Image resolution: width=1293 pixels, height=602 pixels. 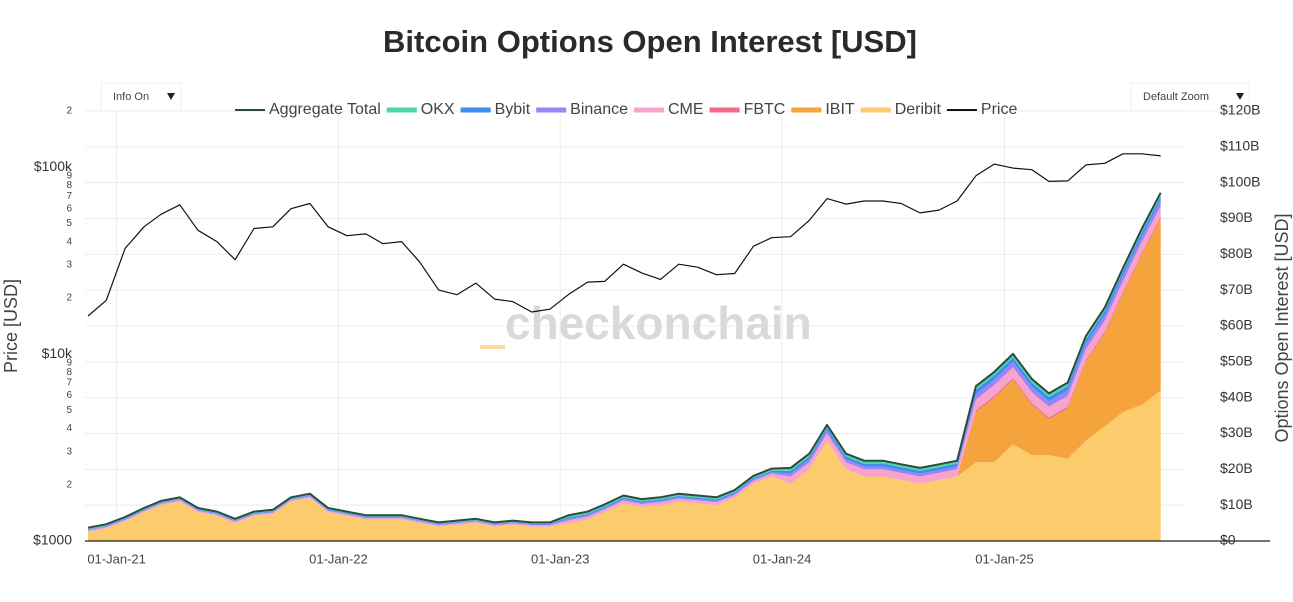 What do you see at coordinates (1282, 327) in the screenshot?
I see `y2-axis-title: Options Open Interest [USD]` at bounding box center [1282, 327].